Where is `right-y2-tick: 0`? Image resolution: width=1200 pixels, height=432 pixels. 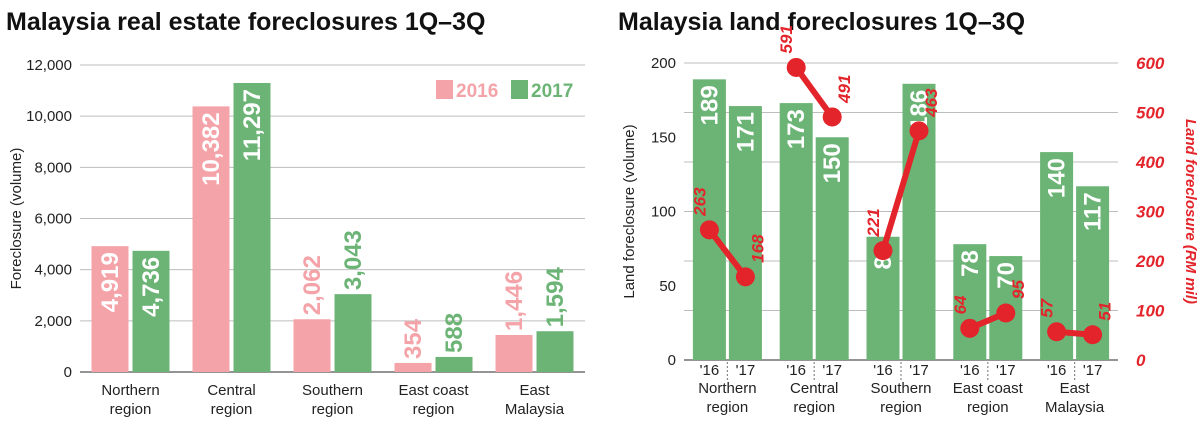 right-y2-tick: 0 is located at coordinates (1141, 360).